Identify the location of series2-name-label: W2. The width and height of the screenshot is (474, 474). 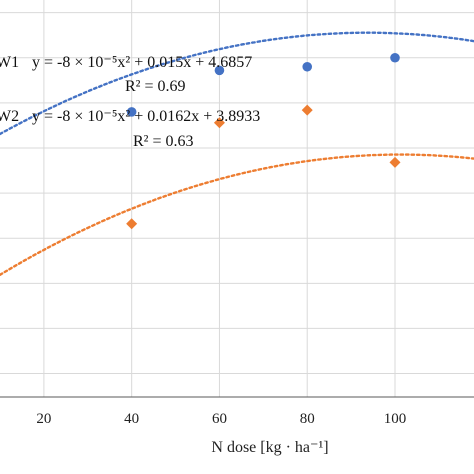
(9, 116).